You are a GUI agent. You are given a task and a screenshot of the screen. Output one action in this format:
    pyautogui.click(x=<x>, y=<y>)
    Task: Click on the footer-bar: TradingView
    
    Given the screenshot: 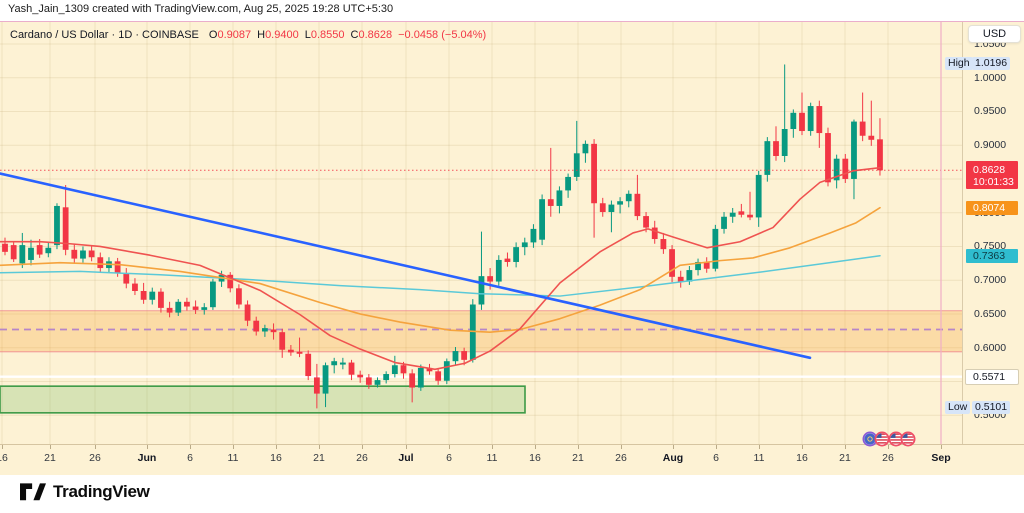 What is the action you would take?
    pyautogui.click(x=512, y=494)
    